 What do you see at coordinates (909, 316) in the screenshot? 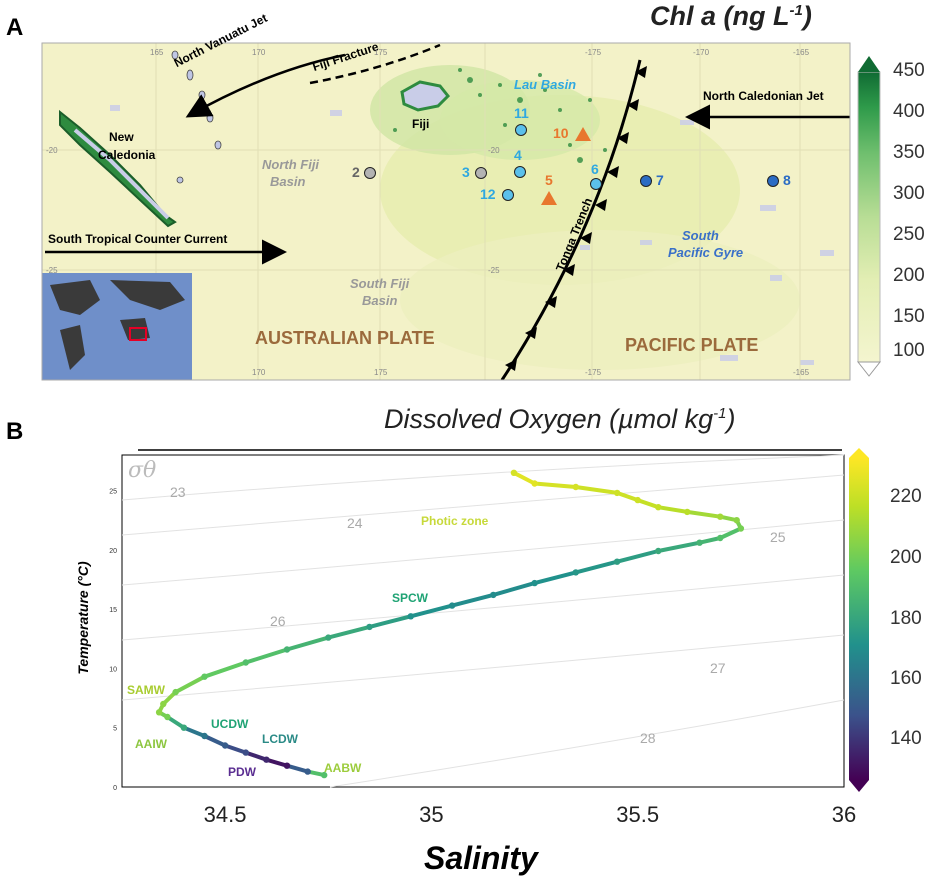
I see `chl-tick-150: 150` at bounding box center [909, 316].